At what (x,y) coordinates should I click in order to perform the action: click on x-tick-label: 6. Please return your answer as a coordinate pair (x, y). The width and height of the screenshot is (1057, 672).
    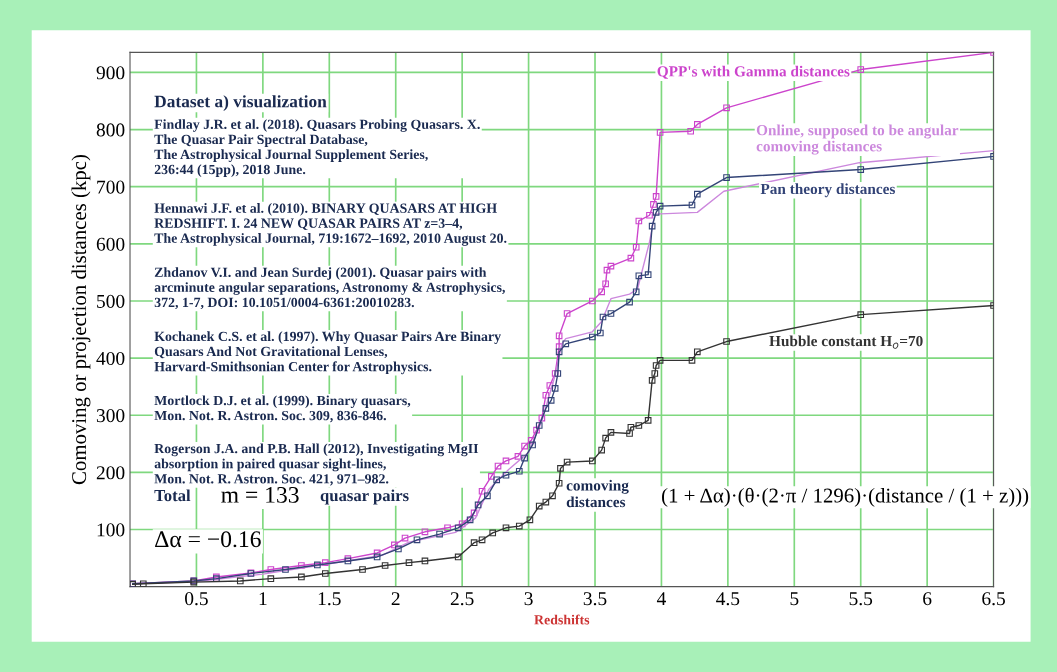
    Looking at the image, I should click on (927, 599).